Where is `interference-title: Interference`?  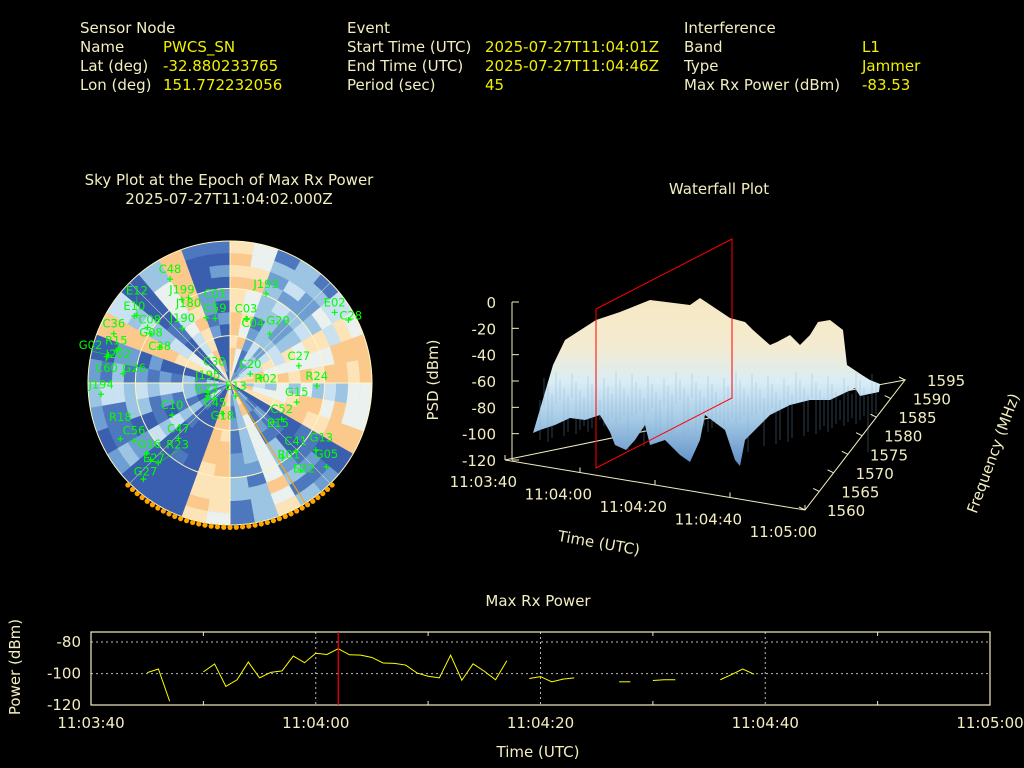 interference-title: Interference is located at coordinates (730, 28).